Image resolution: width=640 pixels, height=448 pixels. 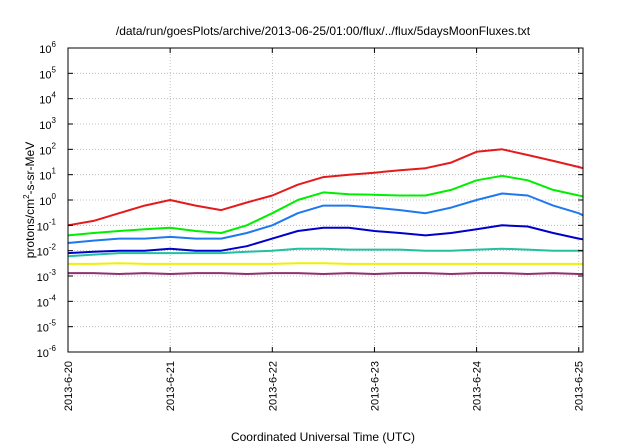 I want to click on y-axis-label: protons/cm2-s-sr-MeV, so click(x=29, y=200).